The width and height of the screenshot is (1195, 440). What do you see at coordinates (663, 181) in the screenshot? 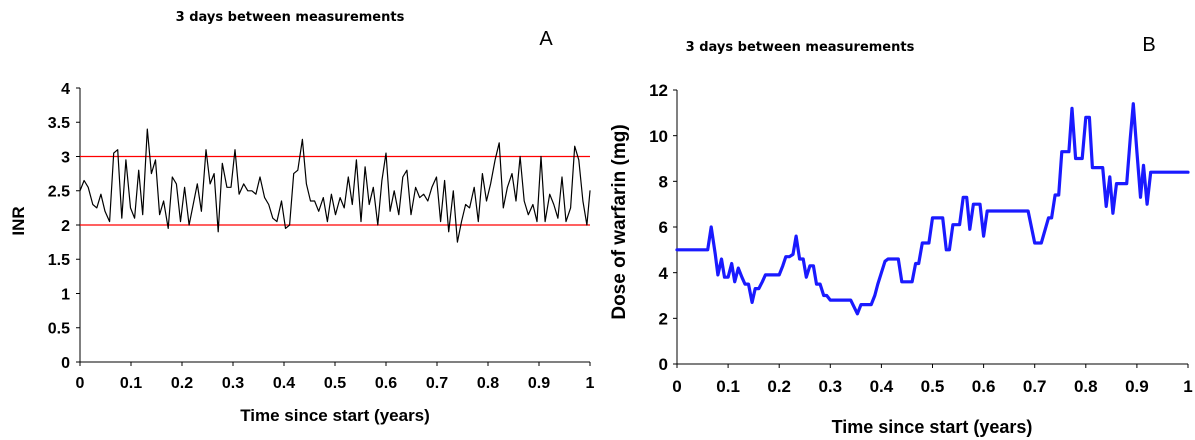
I see `y-tick-label: 8` at bounding box center [663, 181].